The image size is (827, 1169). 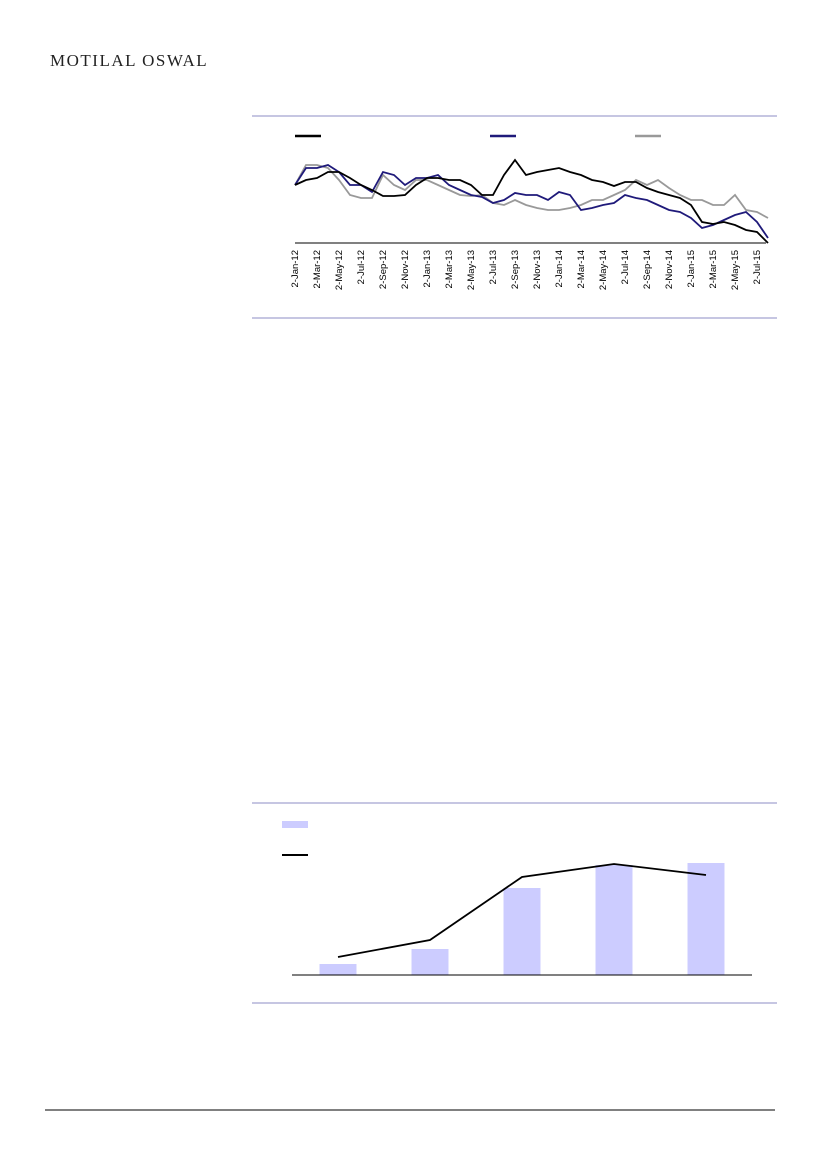 What do you see at coordinates (471, 270) in the screenshot?
I see `x-tick-label: 2-May-13` at bounding box center [471, 270].